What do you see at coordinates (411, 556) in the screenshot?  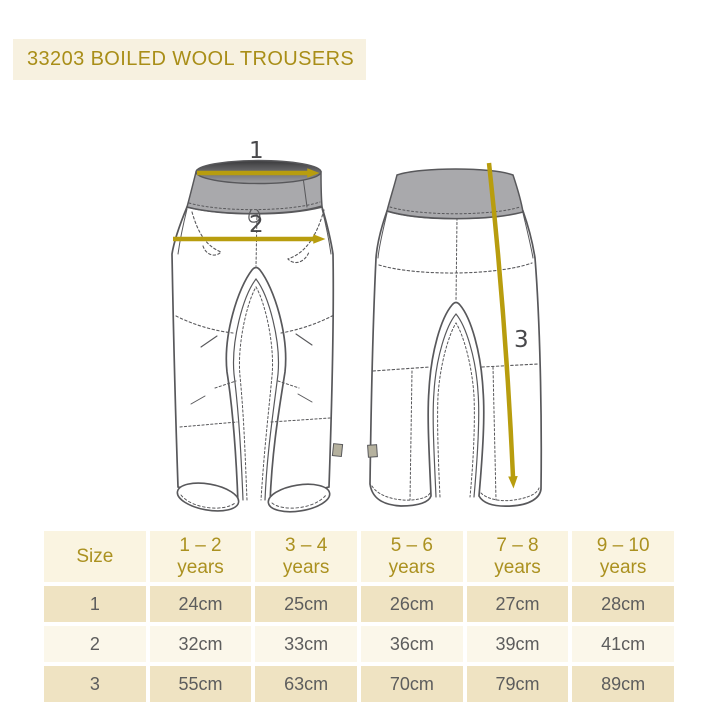 I see `column-header-age-3: 5 – 6 years` at bounding box center [411, 556].